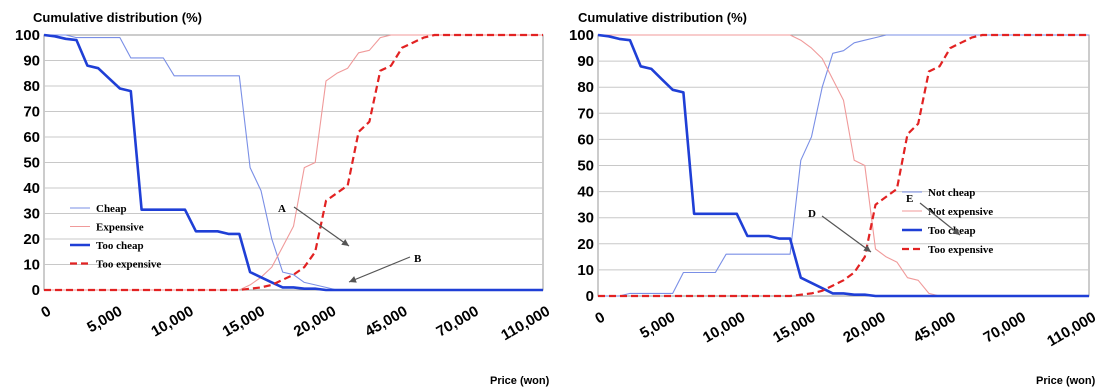 The image size is (1103, 392). I want to click on right-x-tick-label: 70,000, so click(1005, 328).